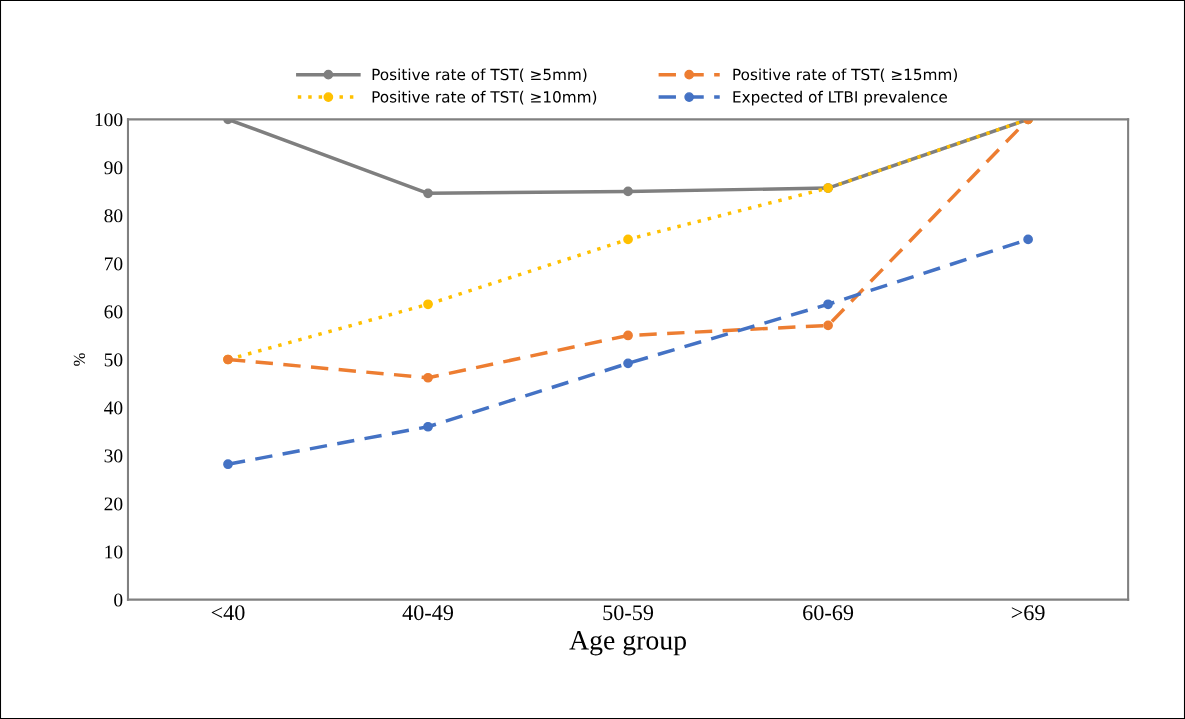  What do you see at coordinates (113, 408) in the screenshot?
I see `y-tick-label: 40` at bounding box center [113, 408].